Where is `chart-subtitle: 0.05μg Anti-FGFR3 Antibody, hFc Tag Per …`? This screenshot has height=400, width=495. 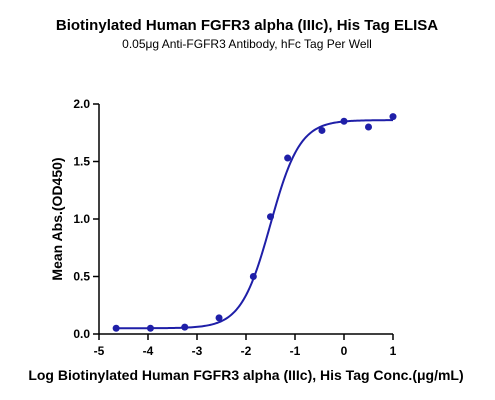 chart-subtitle: 0.05μg Anti-FGFR3 Antibody, hFc Tag Per … is located at coordinates (247, 44).